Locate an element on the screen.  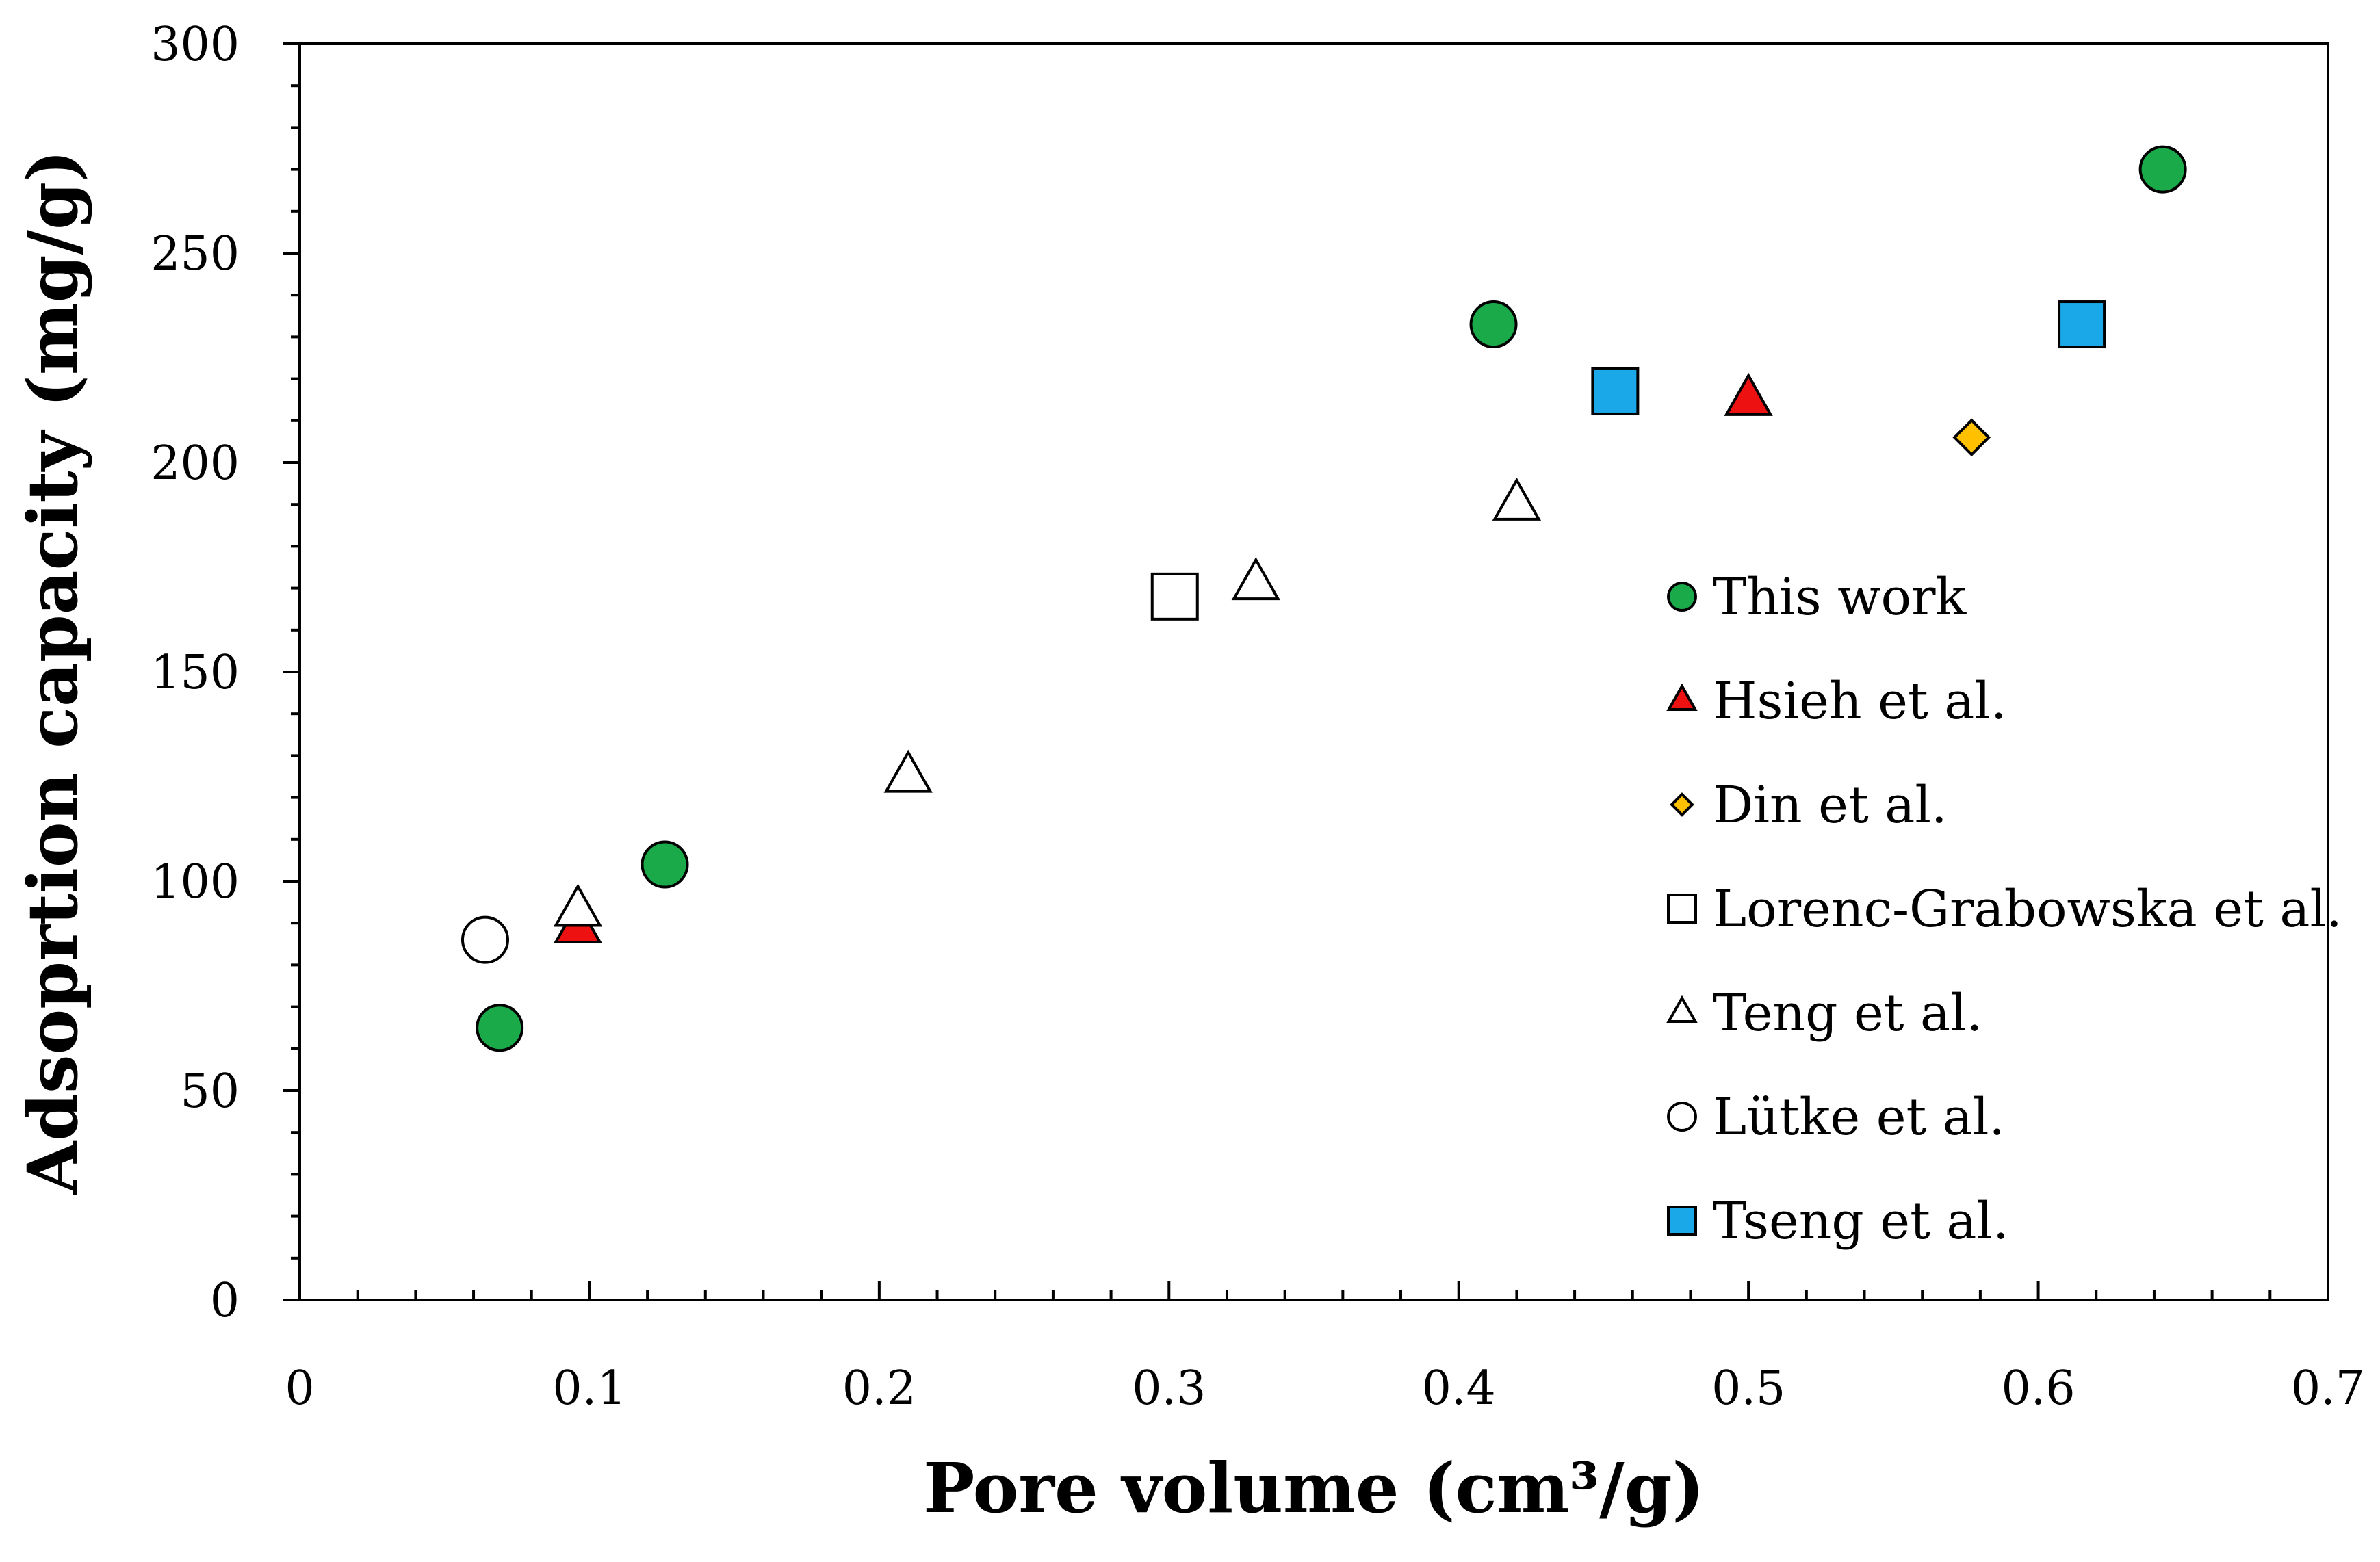
x-tick-label: 0.5 is located at coordinates (1748, 1389).